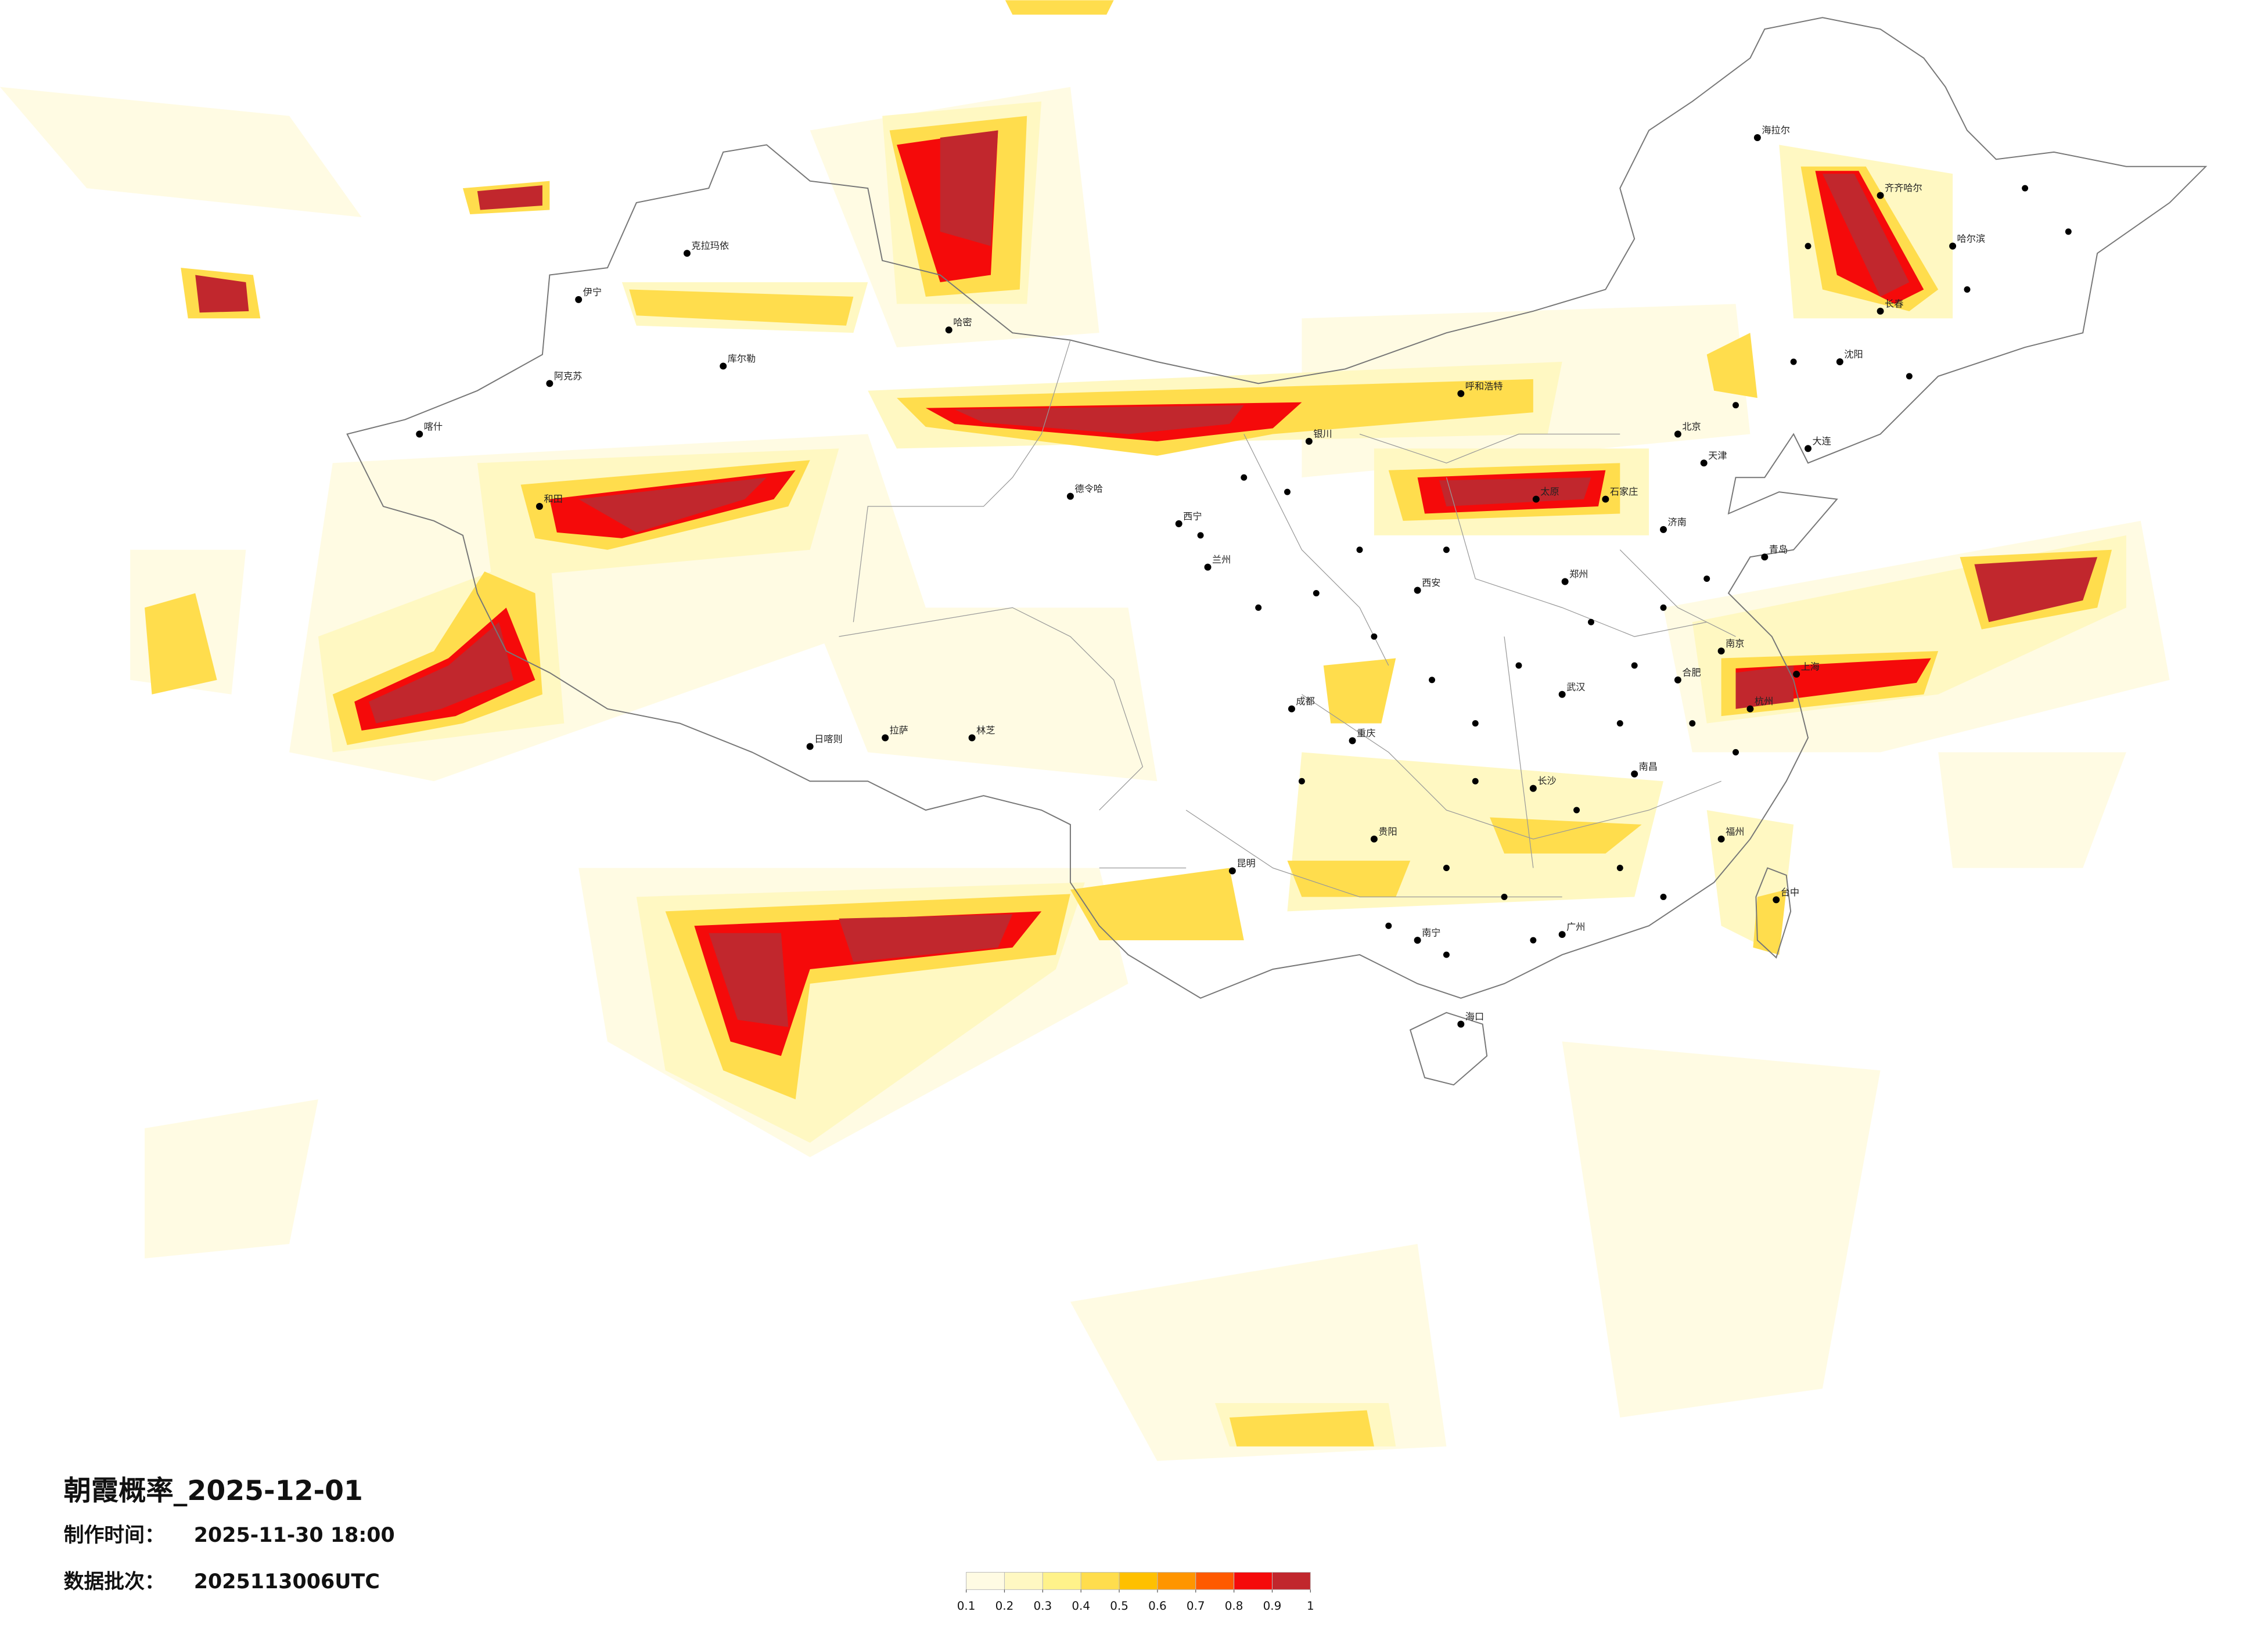 Image resolution: width=2268 pixels, height=1626 pixels. I want to click on city-label: 上海, so click(1810, 667).